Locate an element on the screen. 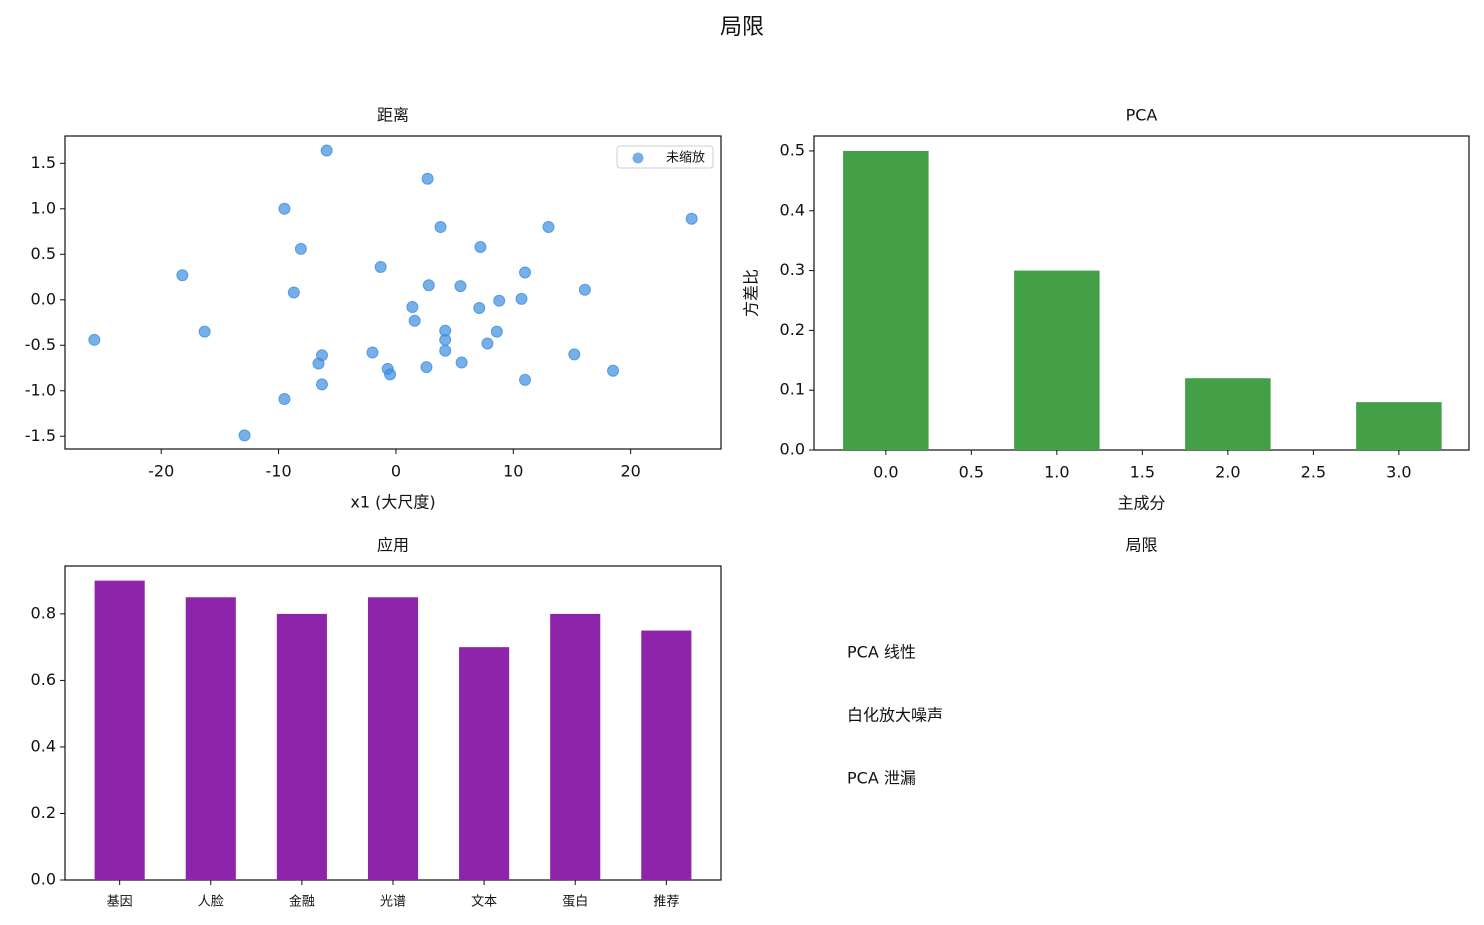 The image size is (1484, 925). legend-marker is located at coordinates (638, 158).